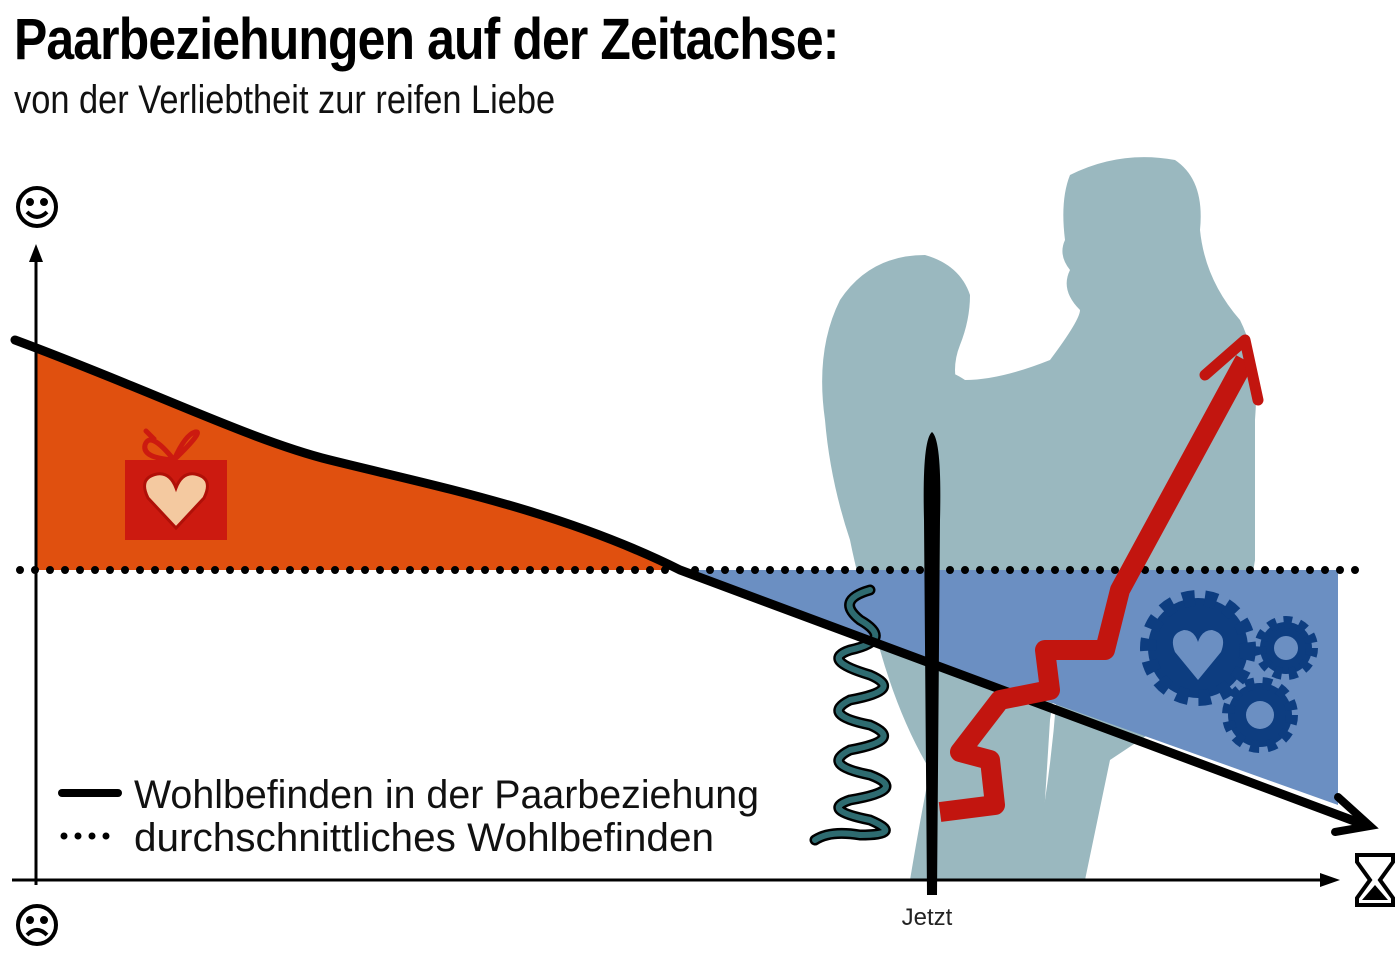 Image resolution: width=1400 pixels, height=965 pixels. What do you see at coordinates (1355, 814) in the screenshot?
I see `wellbeing-line-arrow` at bounding box center [1355, 814].